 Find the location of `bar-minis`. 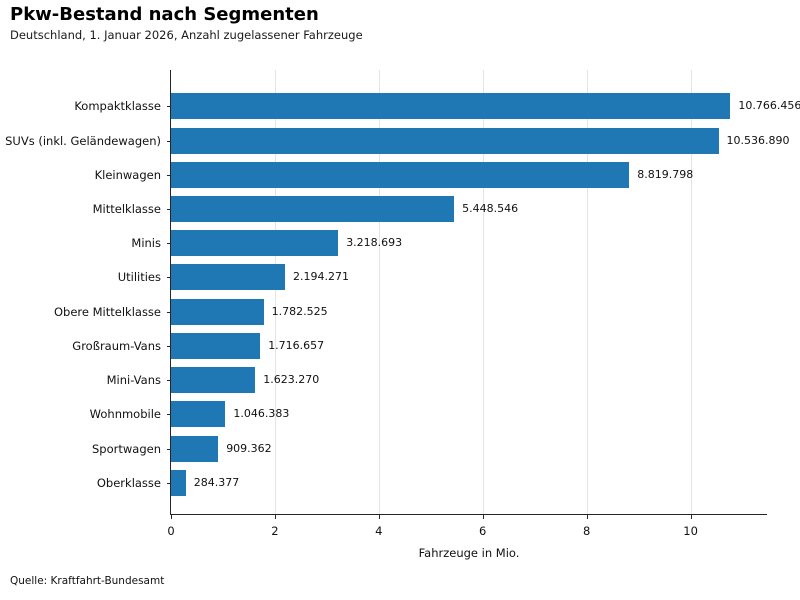

bar-minis is located at coordinates (255, 243).